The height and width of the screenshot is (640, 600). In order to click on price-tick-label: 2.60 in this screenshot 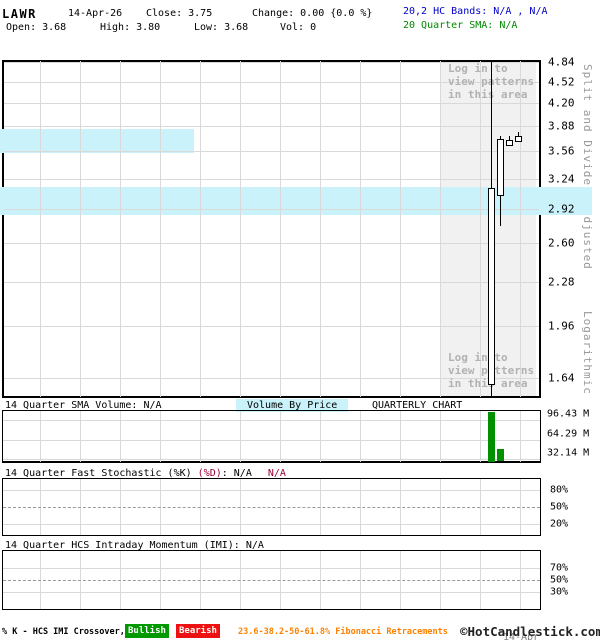, I will do `click(561, 243)`.